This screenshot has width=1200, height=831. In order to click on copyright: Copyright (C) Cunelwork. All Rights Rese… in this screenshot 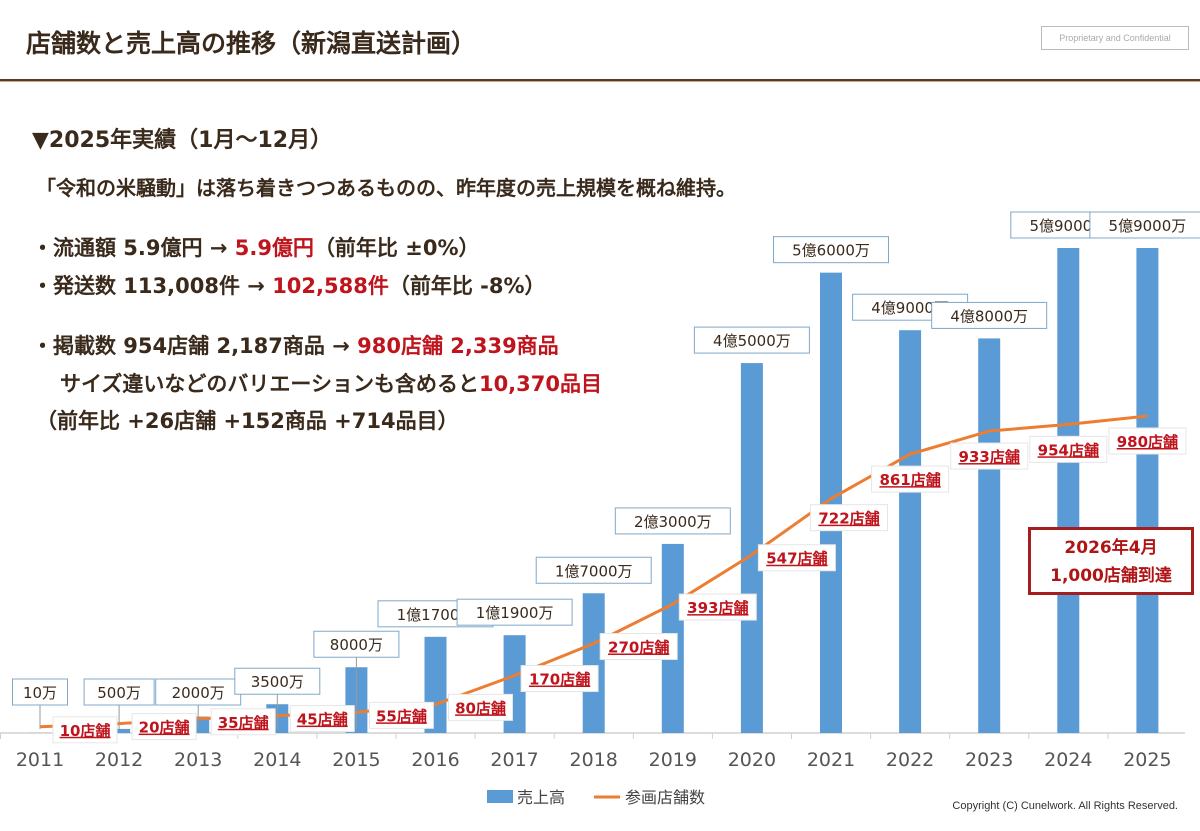, I will do `click(1065, 806)`.